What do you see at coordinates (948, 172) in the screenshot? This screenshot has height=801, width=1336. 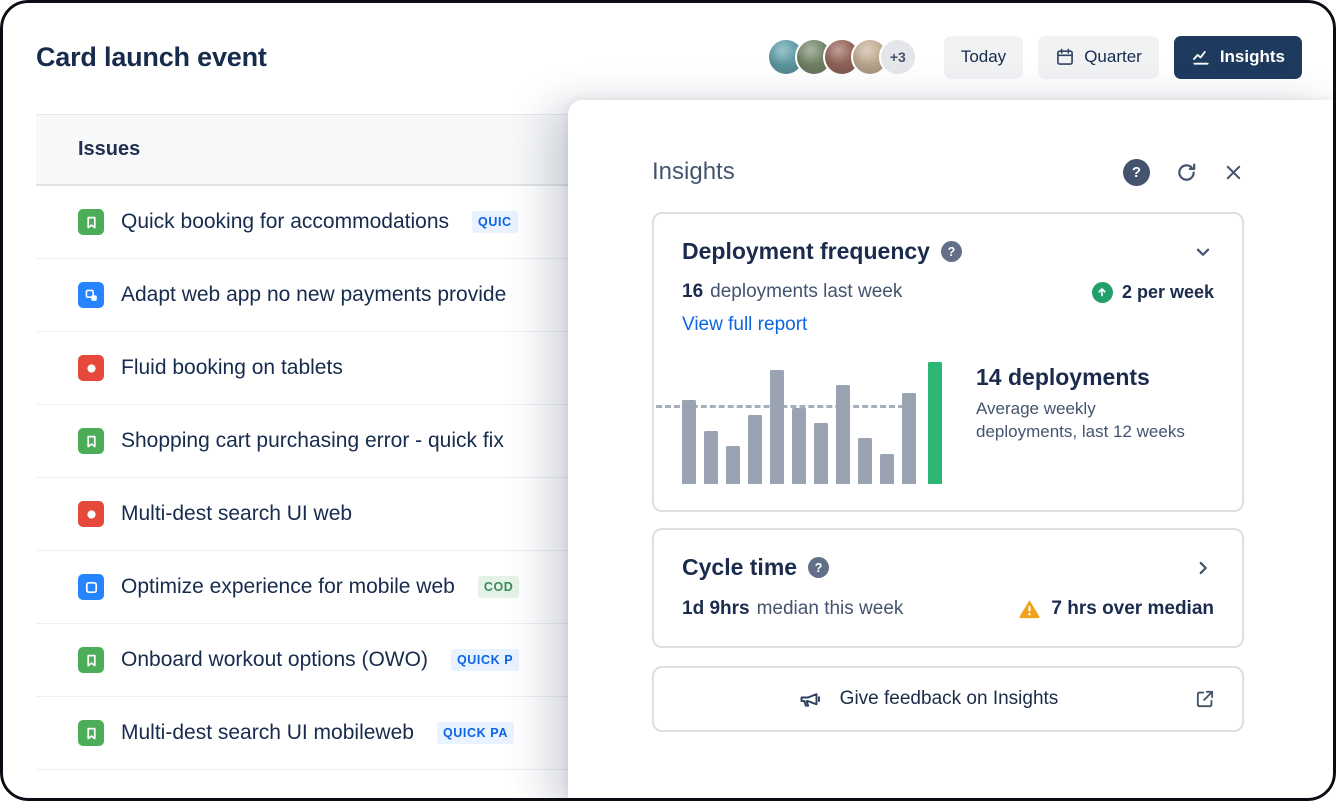 I see `insights-panel-header: Insights` at bounding box center [948, 172].